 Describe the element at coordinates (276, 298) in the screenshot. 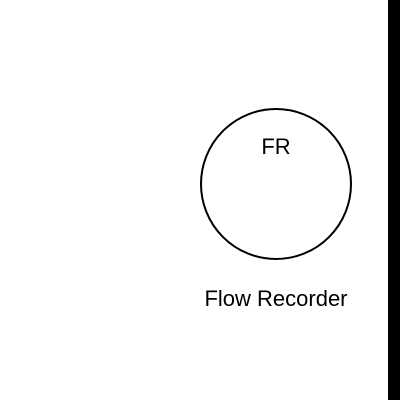

I see `instrument-label: Flow Recorder` at that location.